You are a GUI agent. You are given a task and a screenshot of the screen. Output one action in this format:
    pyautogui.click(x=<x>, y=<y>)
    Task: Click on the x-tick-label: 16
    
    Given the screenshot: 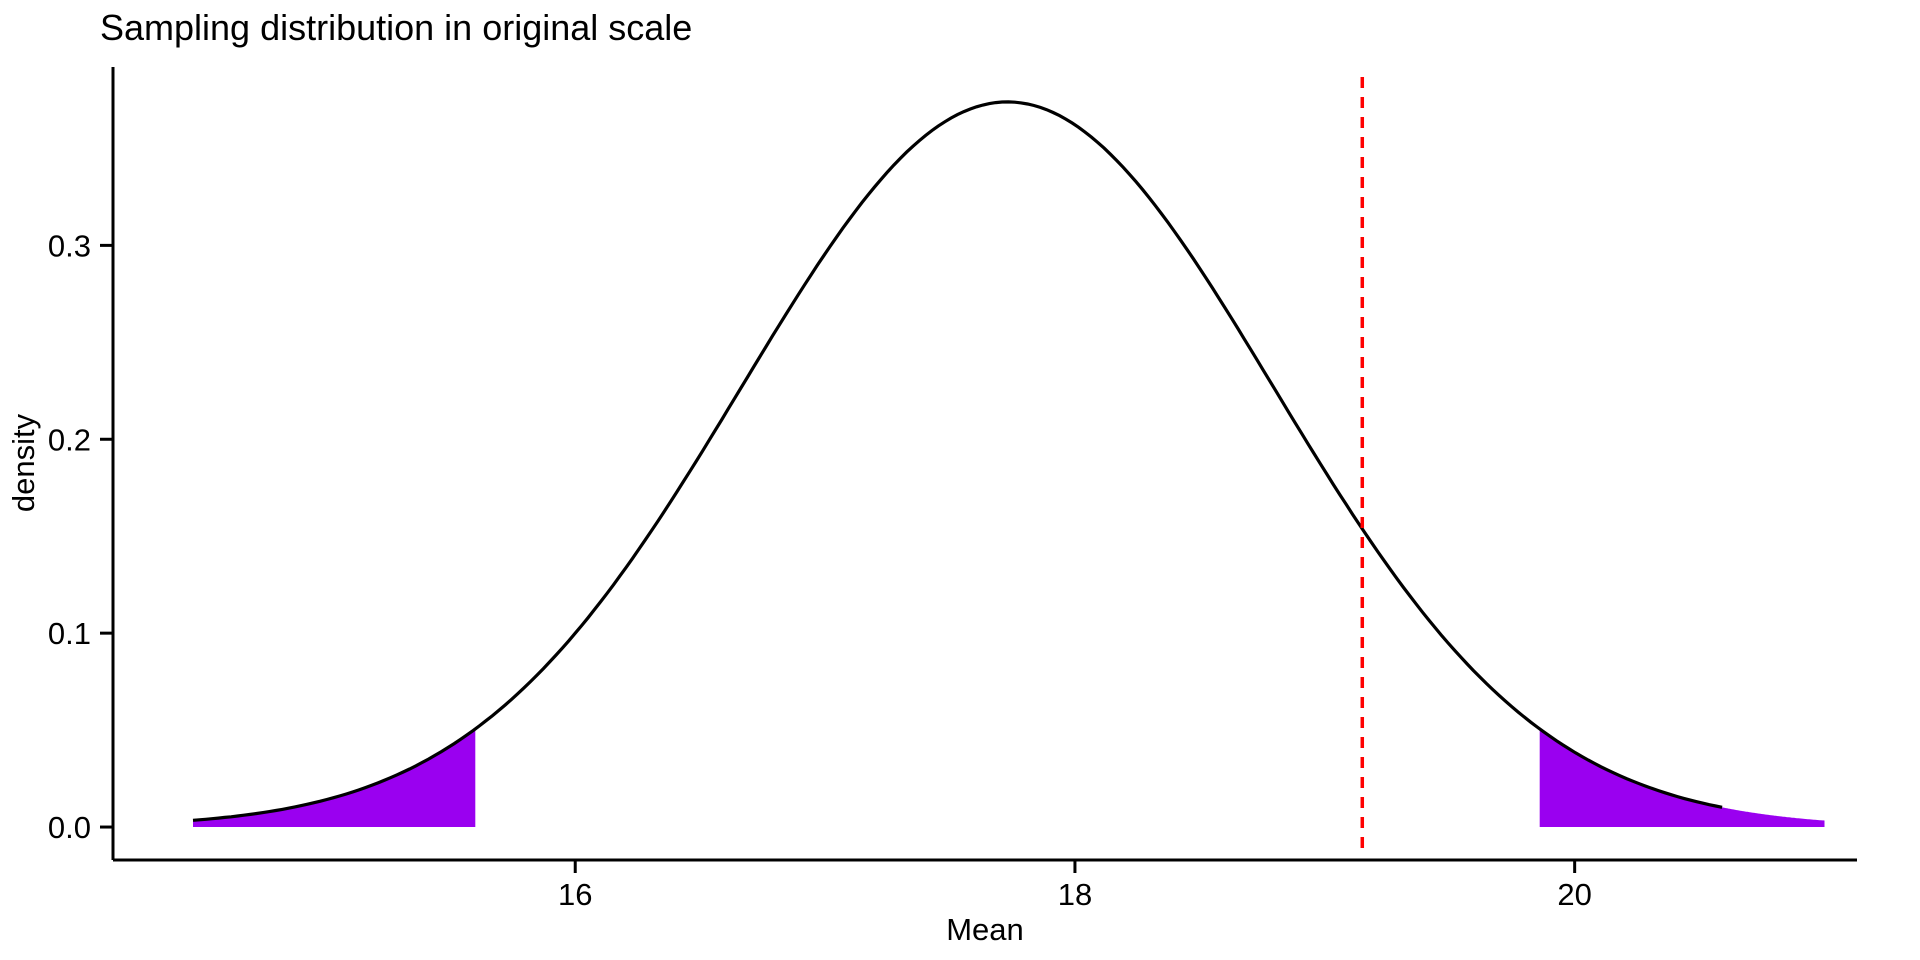 What is the action you would take?
    pyautogui.click(x=575, y=894)
    